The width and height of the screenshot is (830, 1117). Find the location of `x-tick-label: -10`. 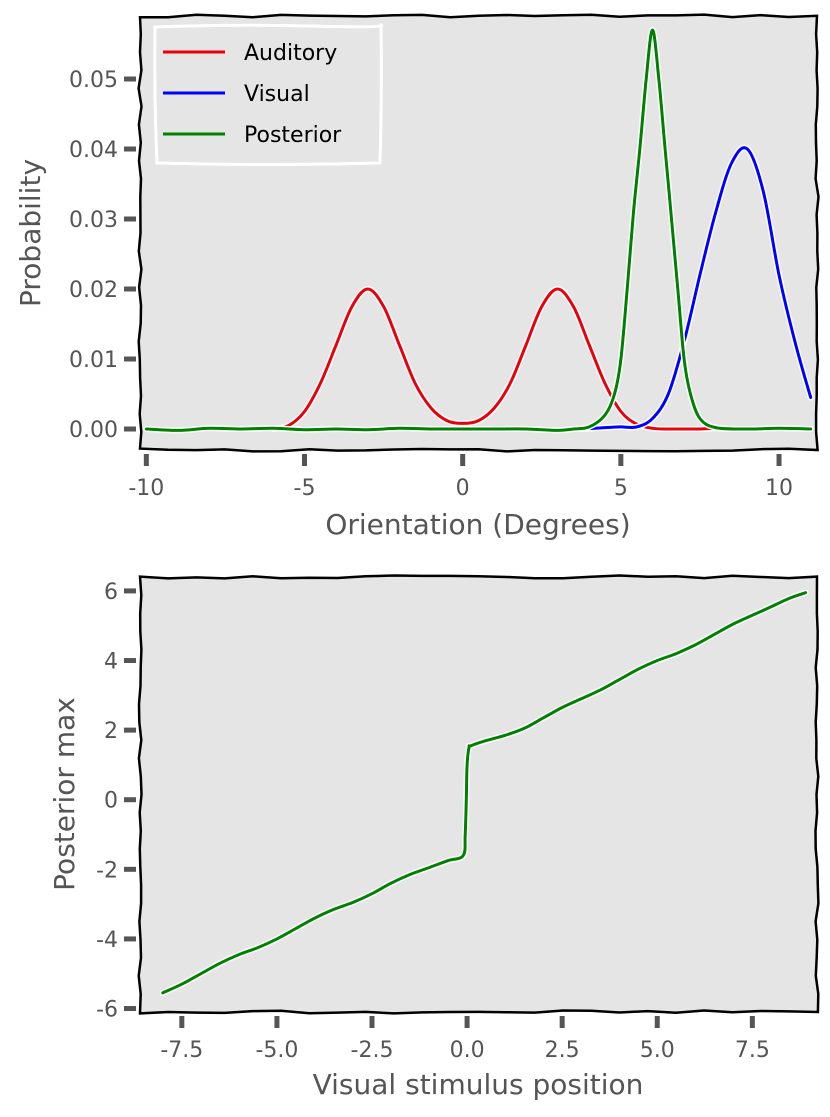

x-tick-label: -10 is located at coordinates (146, 488).